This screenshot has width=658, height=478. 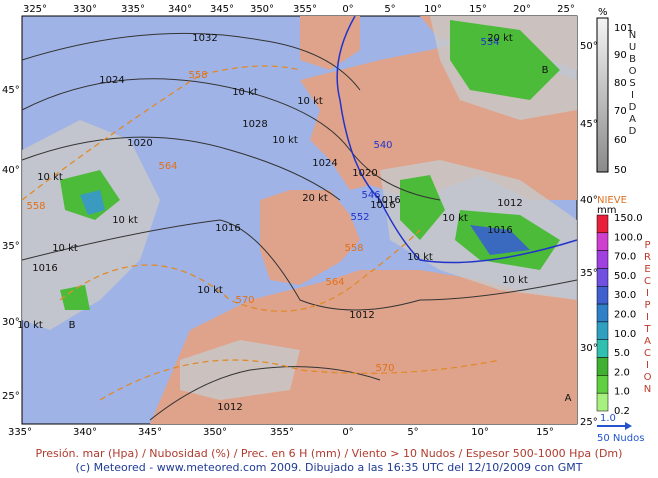 What do you see at coordinates (589, 348) in the screenshot?
I see `right-axis-label: 30°` at bounding box center [589, 348].